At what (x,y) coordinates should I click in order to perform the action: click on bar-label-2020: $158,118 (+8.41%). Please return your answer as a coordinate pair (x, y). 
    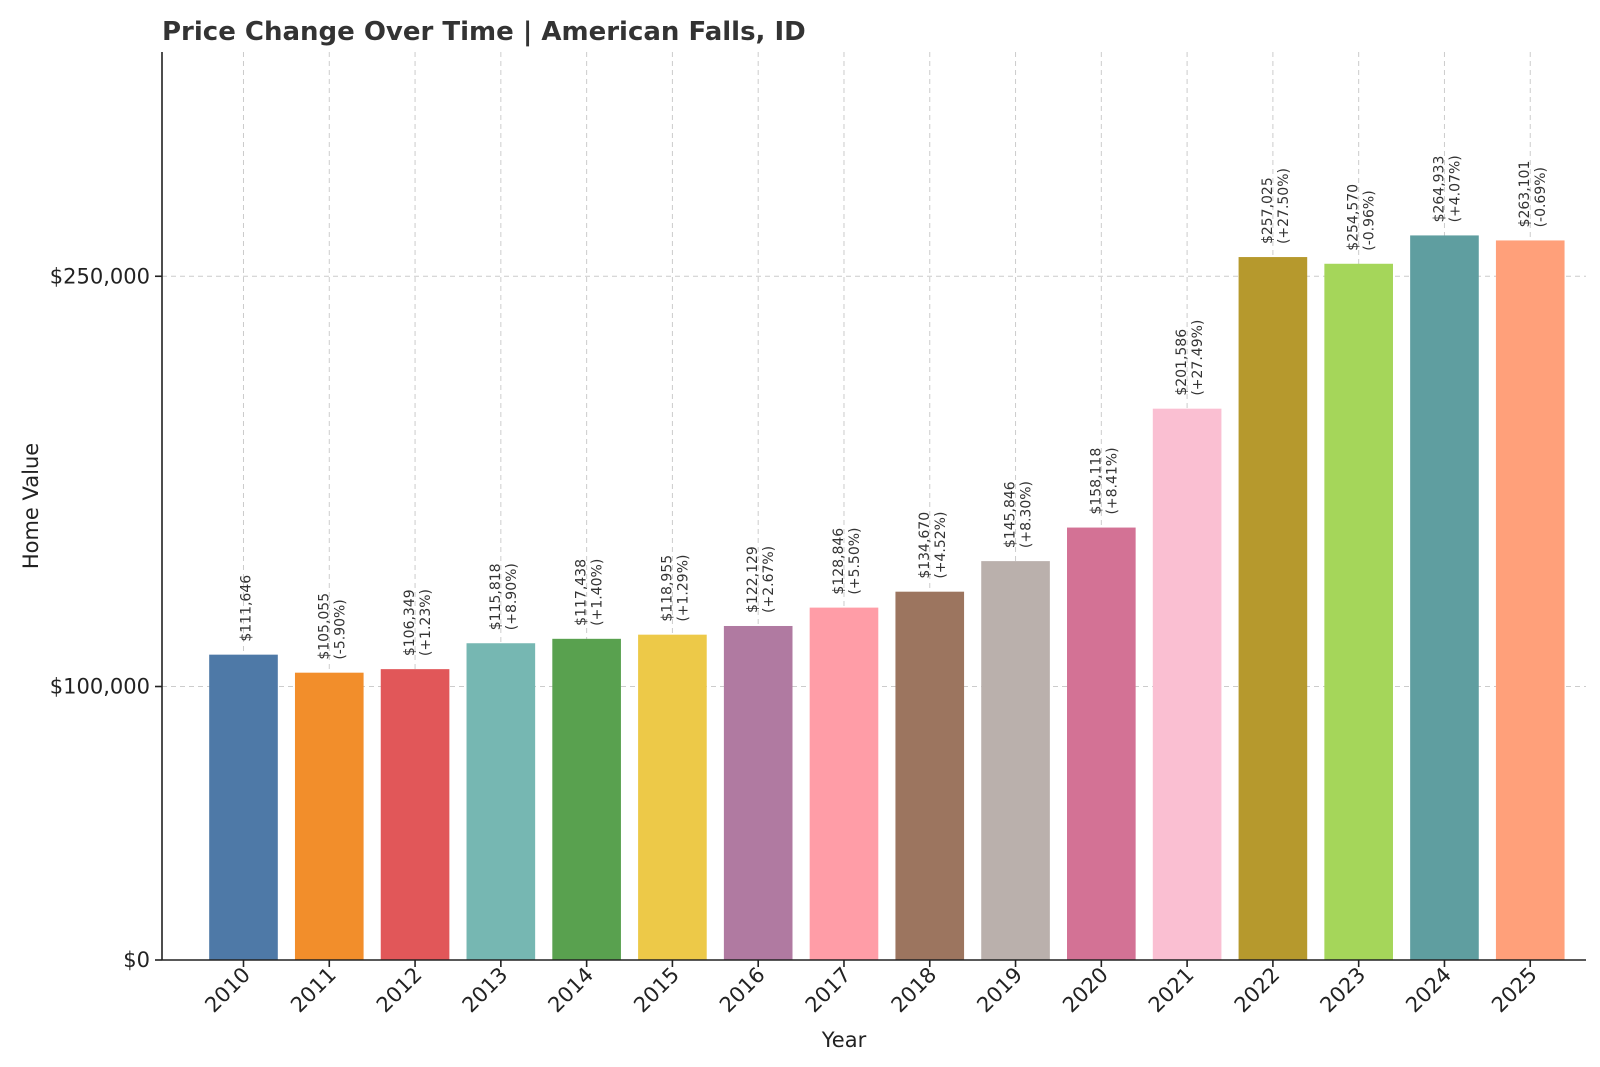
    Looking at the image, I should click on (1104, 480).